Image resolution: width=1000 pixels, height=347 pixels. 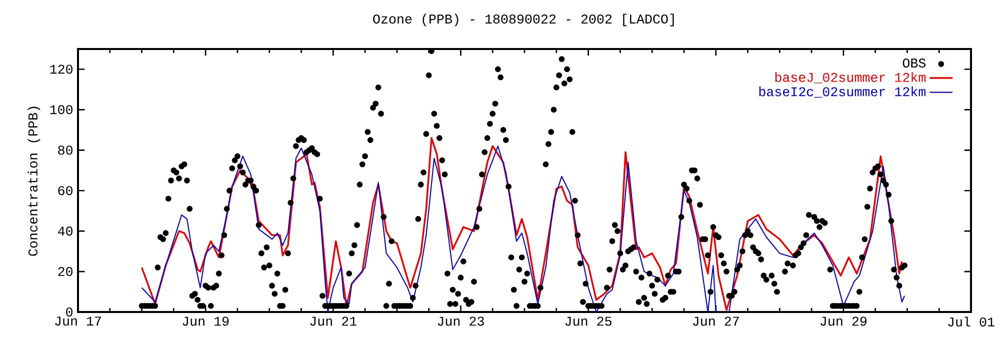 I want to click on x-tick-label: Jun 27, so click(x=716, y=321).